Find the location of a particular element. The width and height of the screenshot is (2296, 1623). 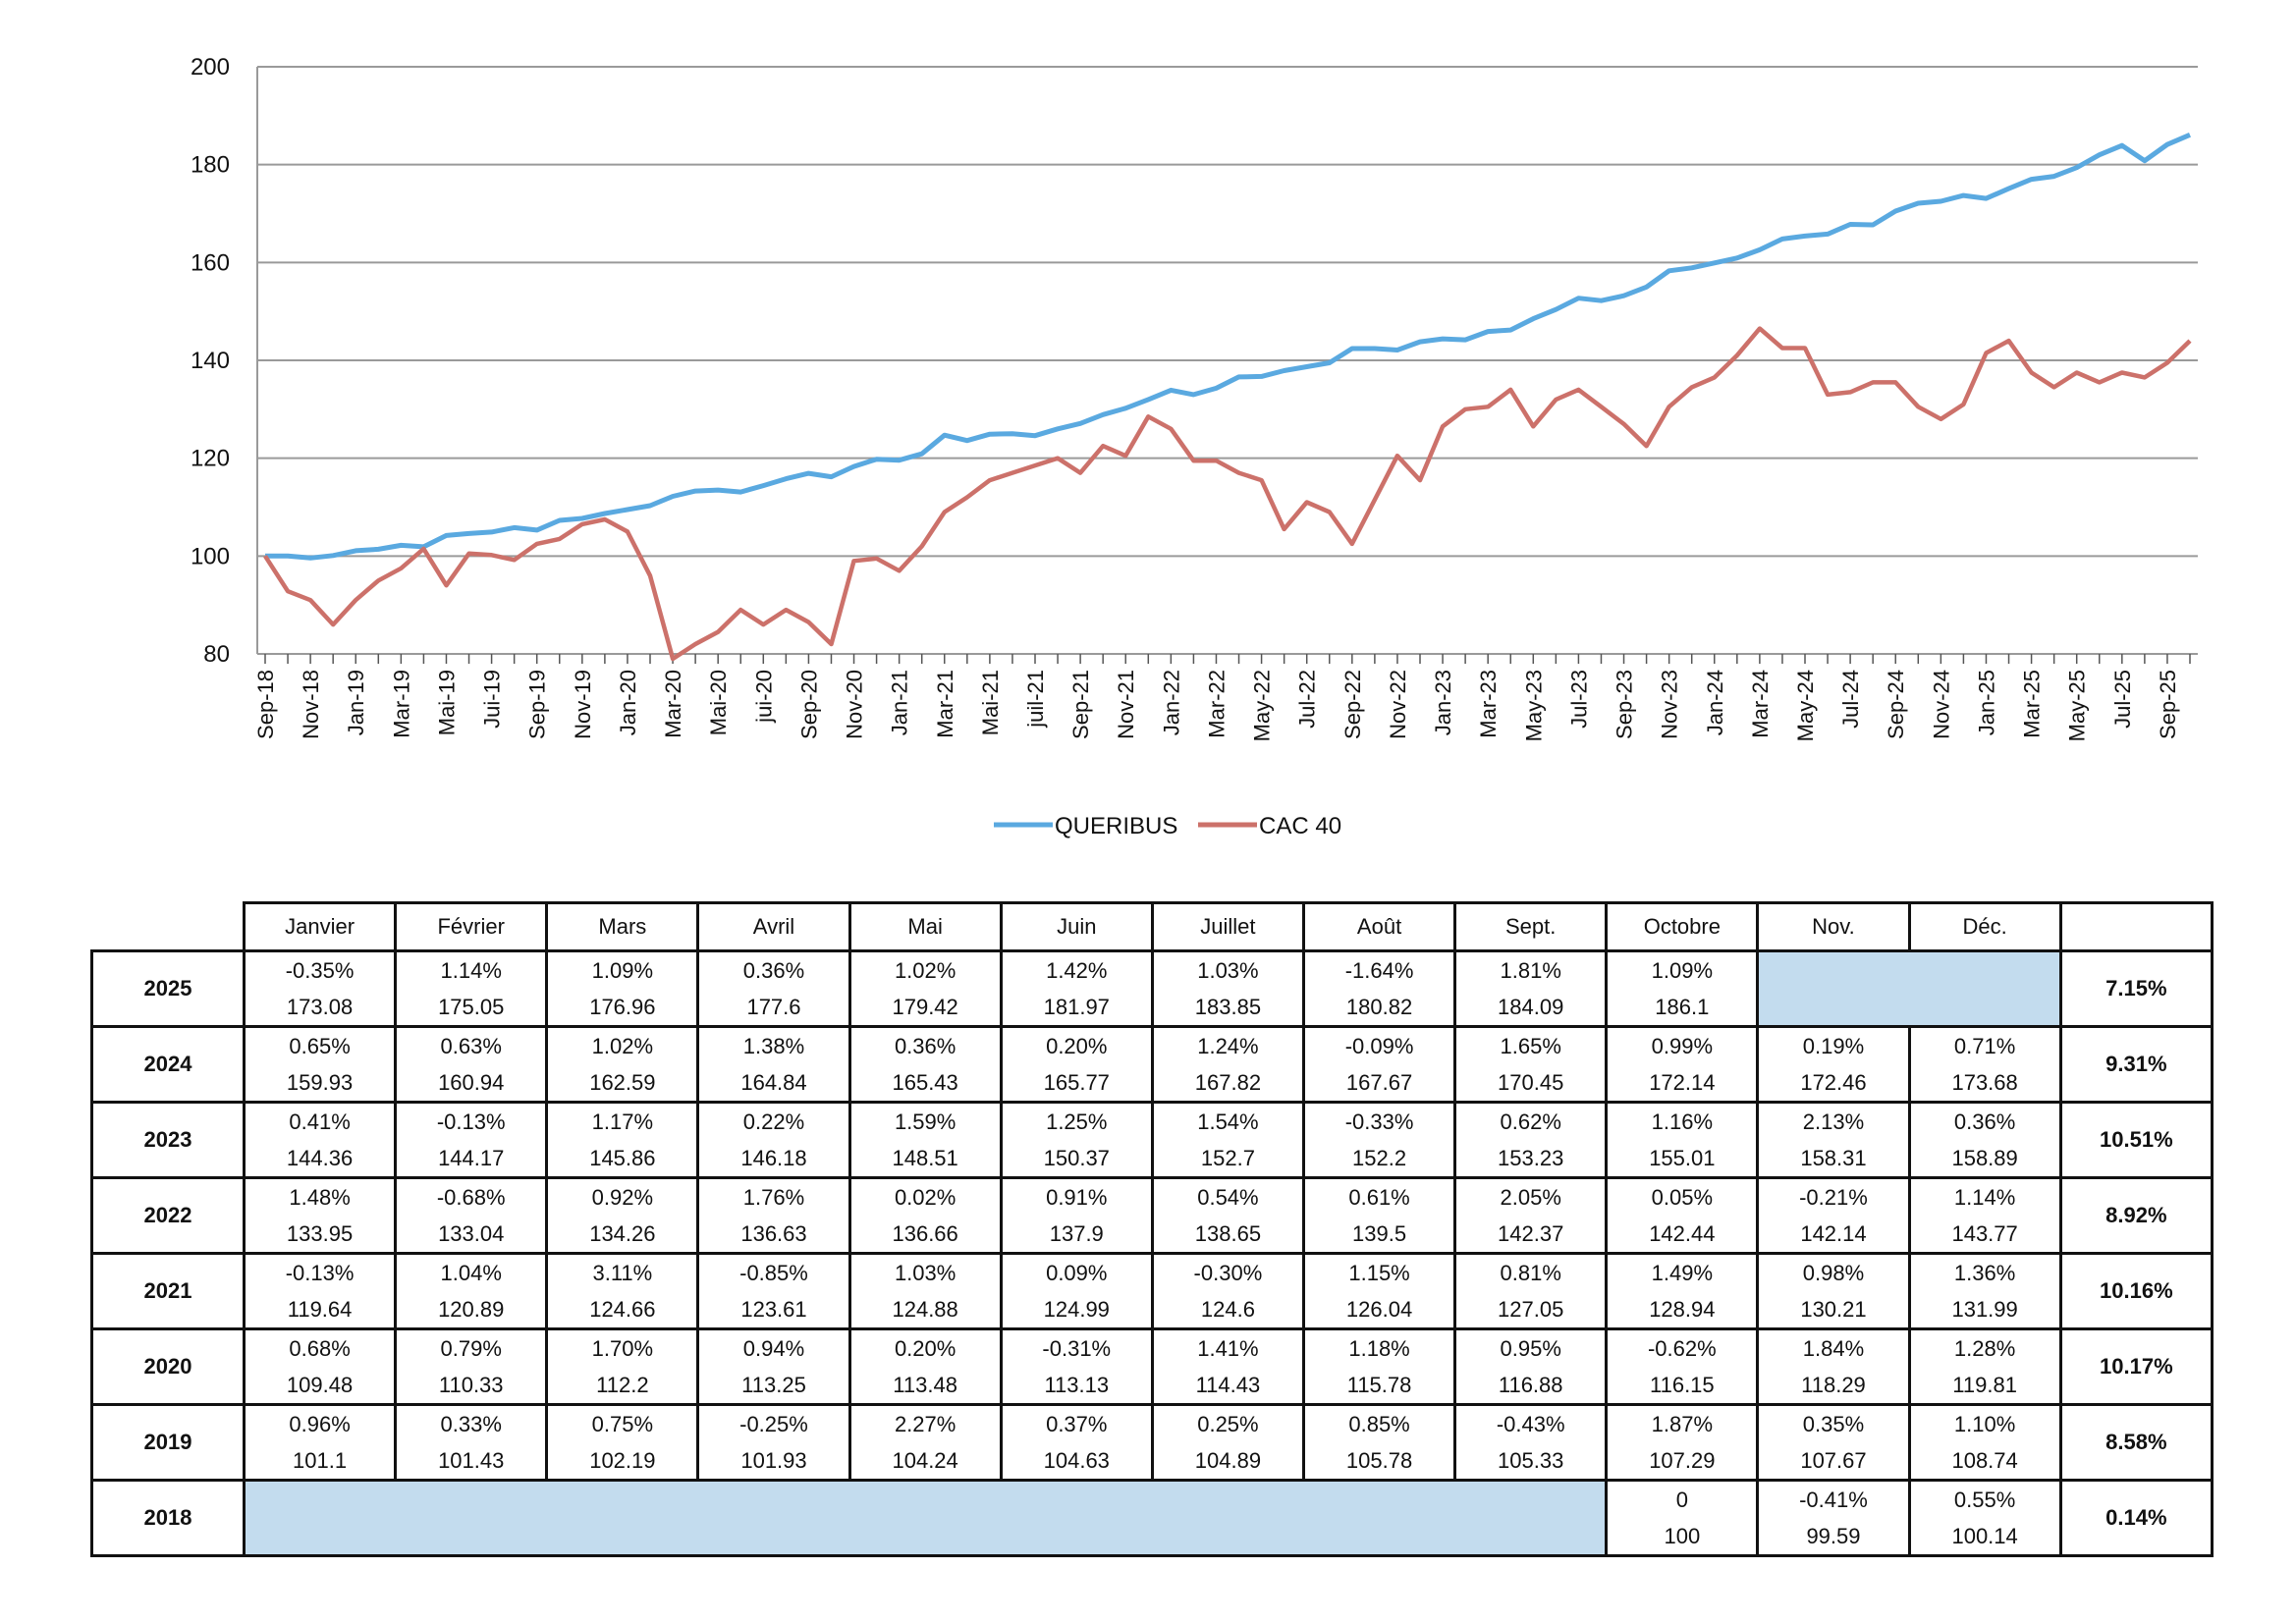

index-value: 130.21 is located at coordinates (1833, 1309).